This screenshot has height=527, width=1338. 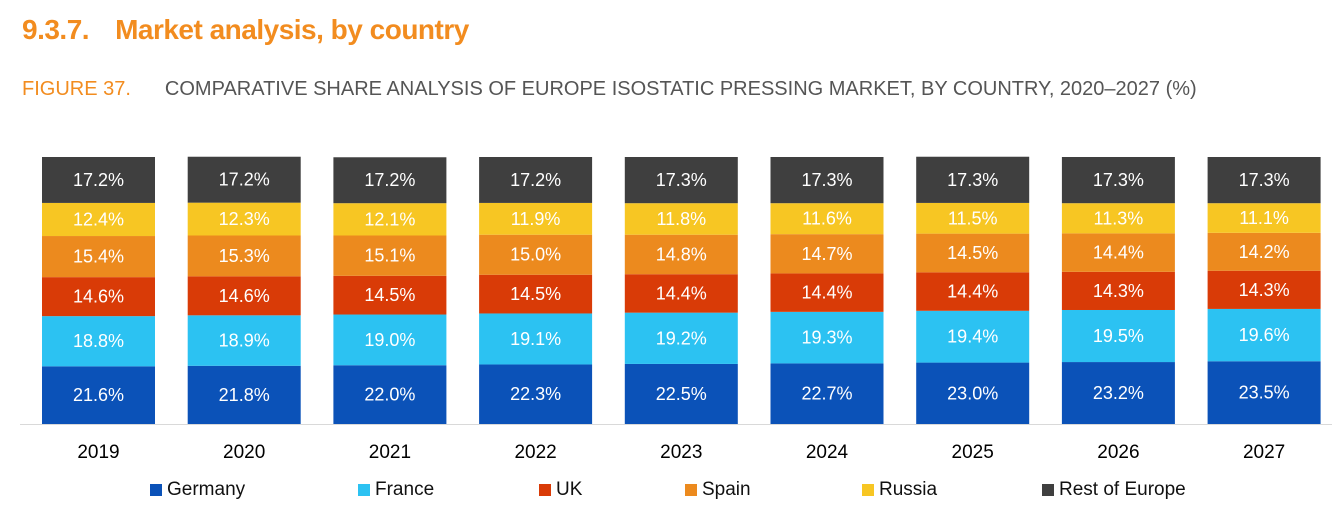 What do you see at coordinates (292, 29) in the screenshot?
I see `section-title: Market analysis, by country` at bounding box center [292, 29].